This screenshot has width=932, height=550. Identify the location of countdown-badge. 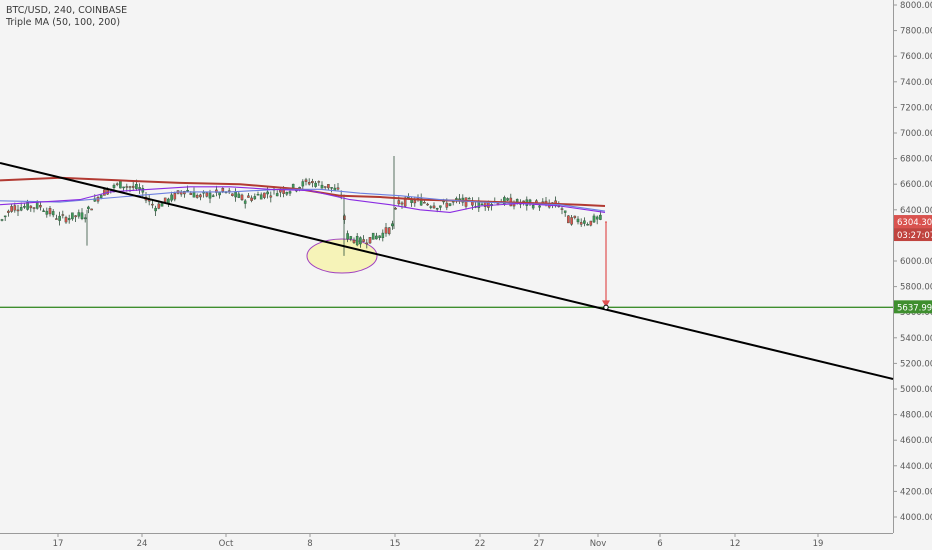
(913, 235).